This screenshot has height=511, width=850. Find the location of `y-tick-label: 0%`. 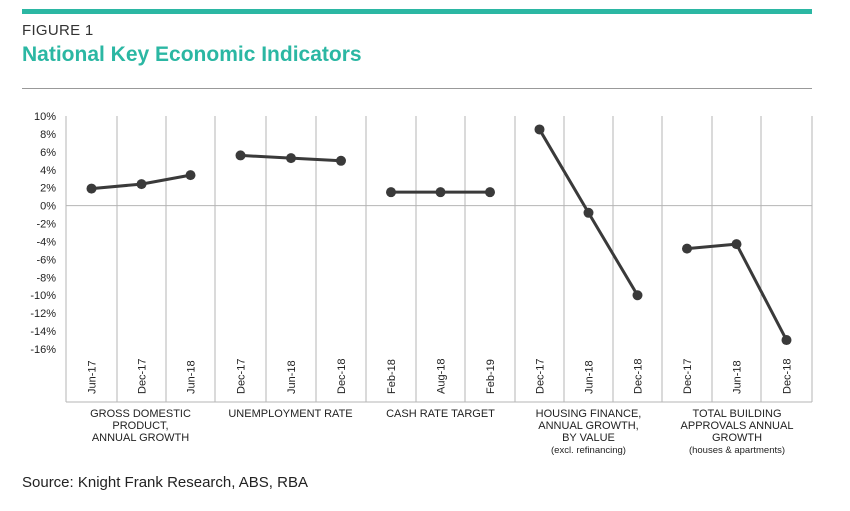

y-tick-label: 0% is located at coordinates (48, 207).